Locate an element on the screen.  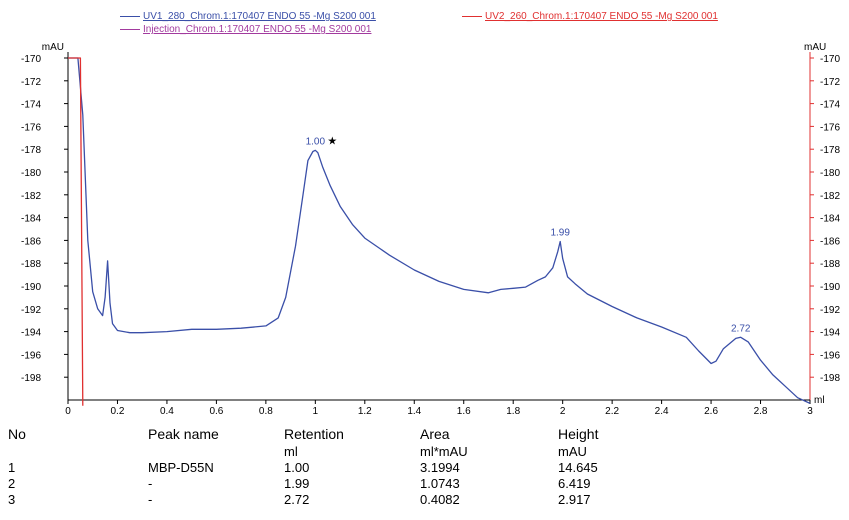
table-units-row-cell: mAU is located at coordinates (572, 451).